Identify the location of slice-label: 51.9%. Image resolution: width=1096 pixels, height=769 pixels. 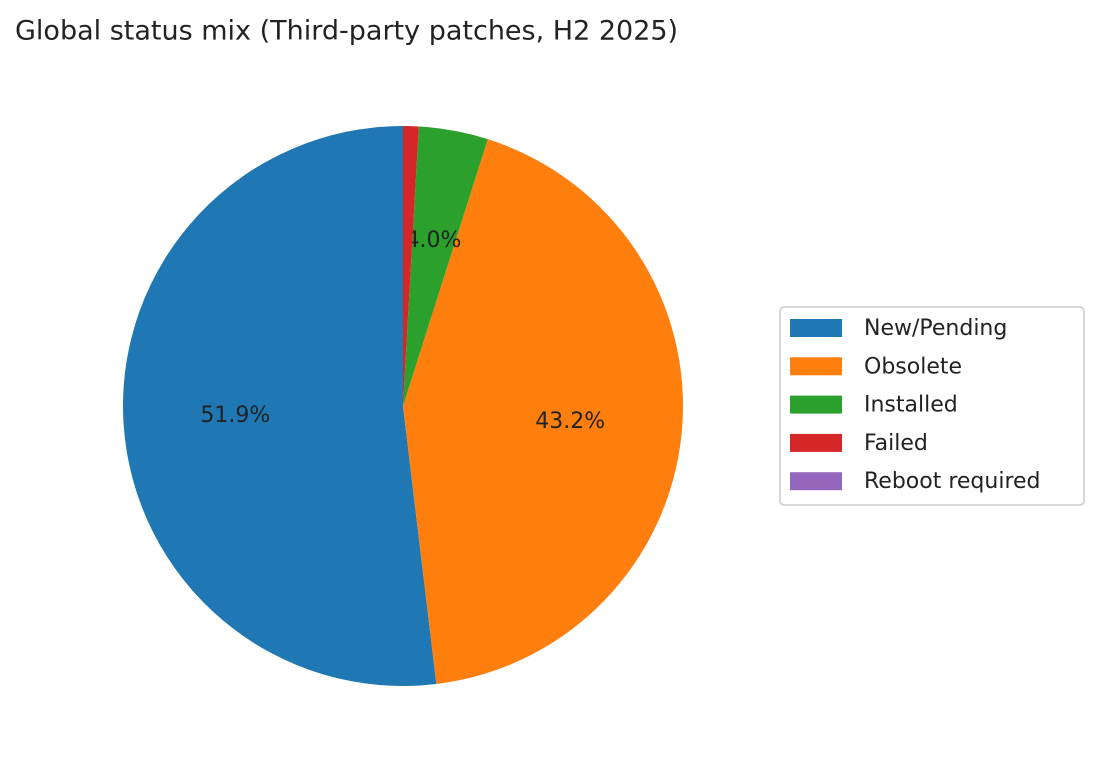
(235, 415).